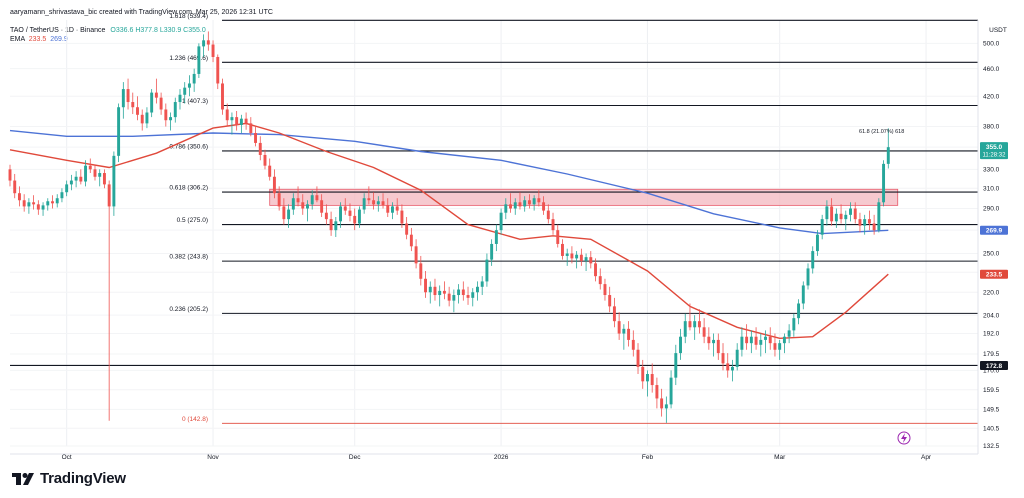 The image size is (1024, 498). Describe the element at coordinates (991, 371) in the screenshot. I see `y-tick-label: 170.0` at that location.